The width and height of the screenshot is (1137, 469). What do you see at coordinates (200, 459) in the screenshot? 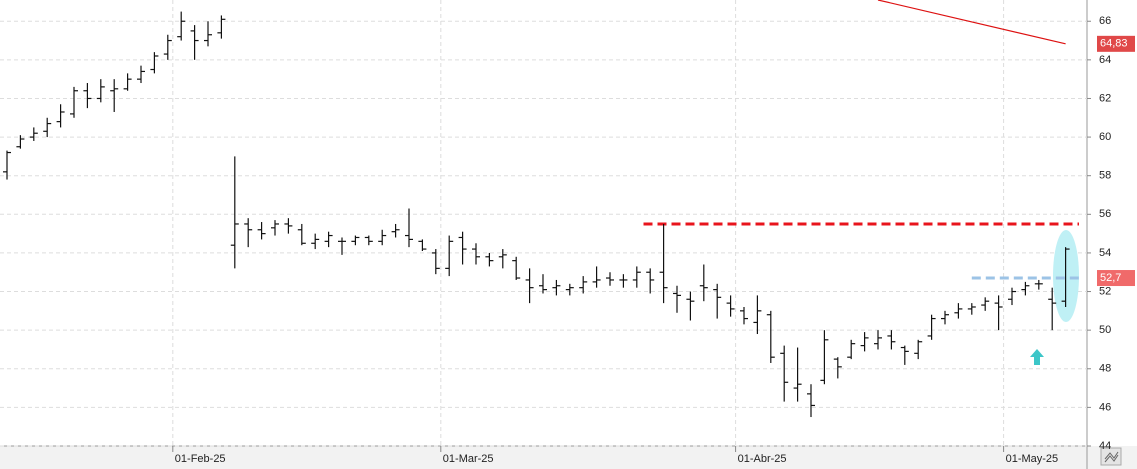
I see `x-tick-label: 01-Feb-25` at bounding box center [200, 459].